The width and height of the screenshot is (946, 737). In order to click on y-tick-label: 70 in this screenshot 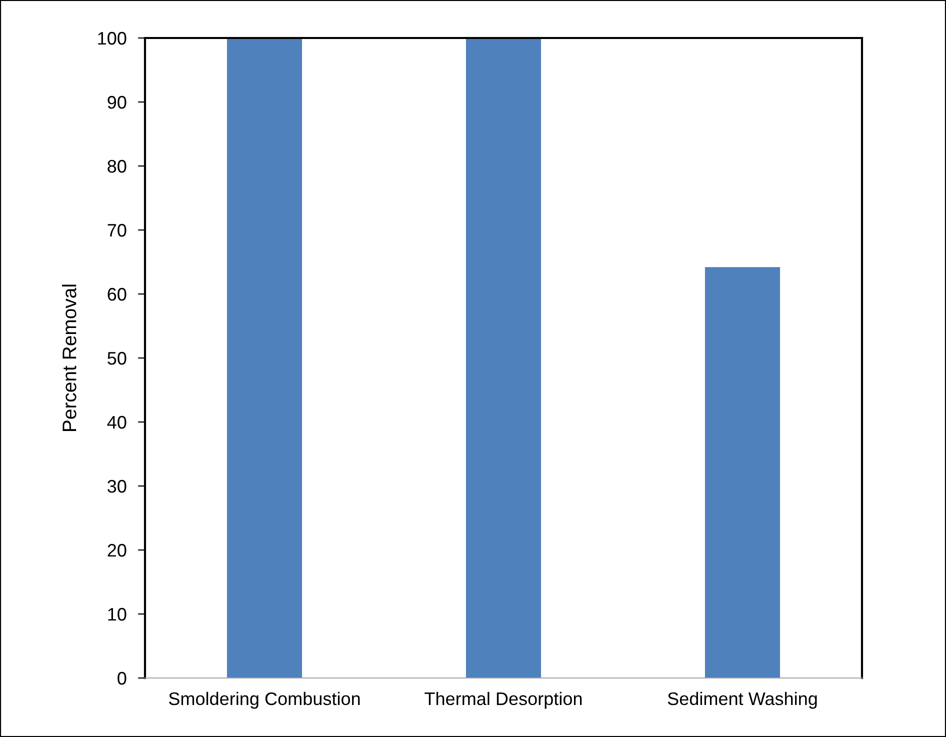, I will do `click(117, 230)`.